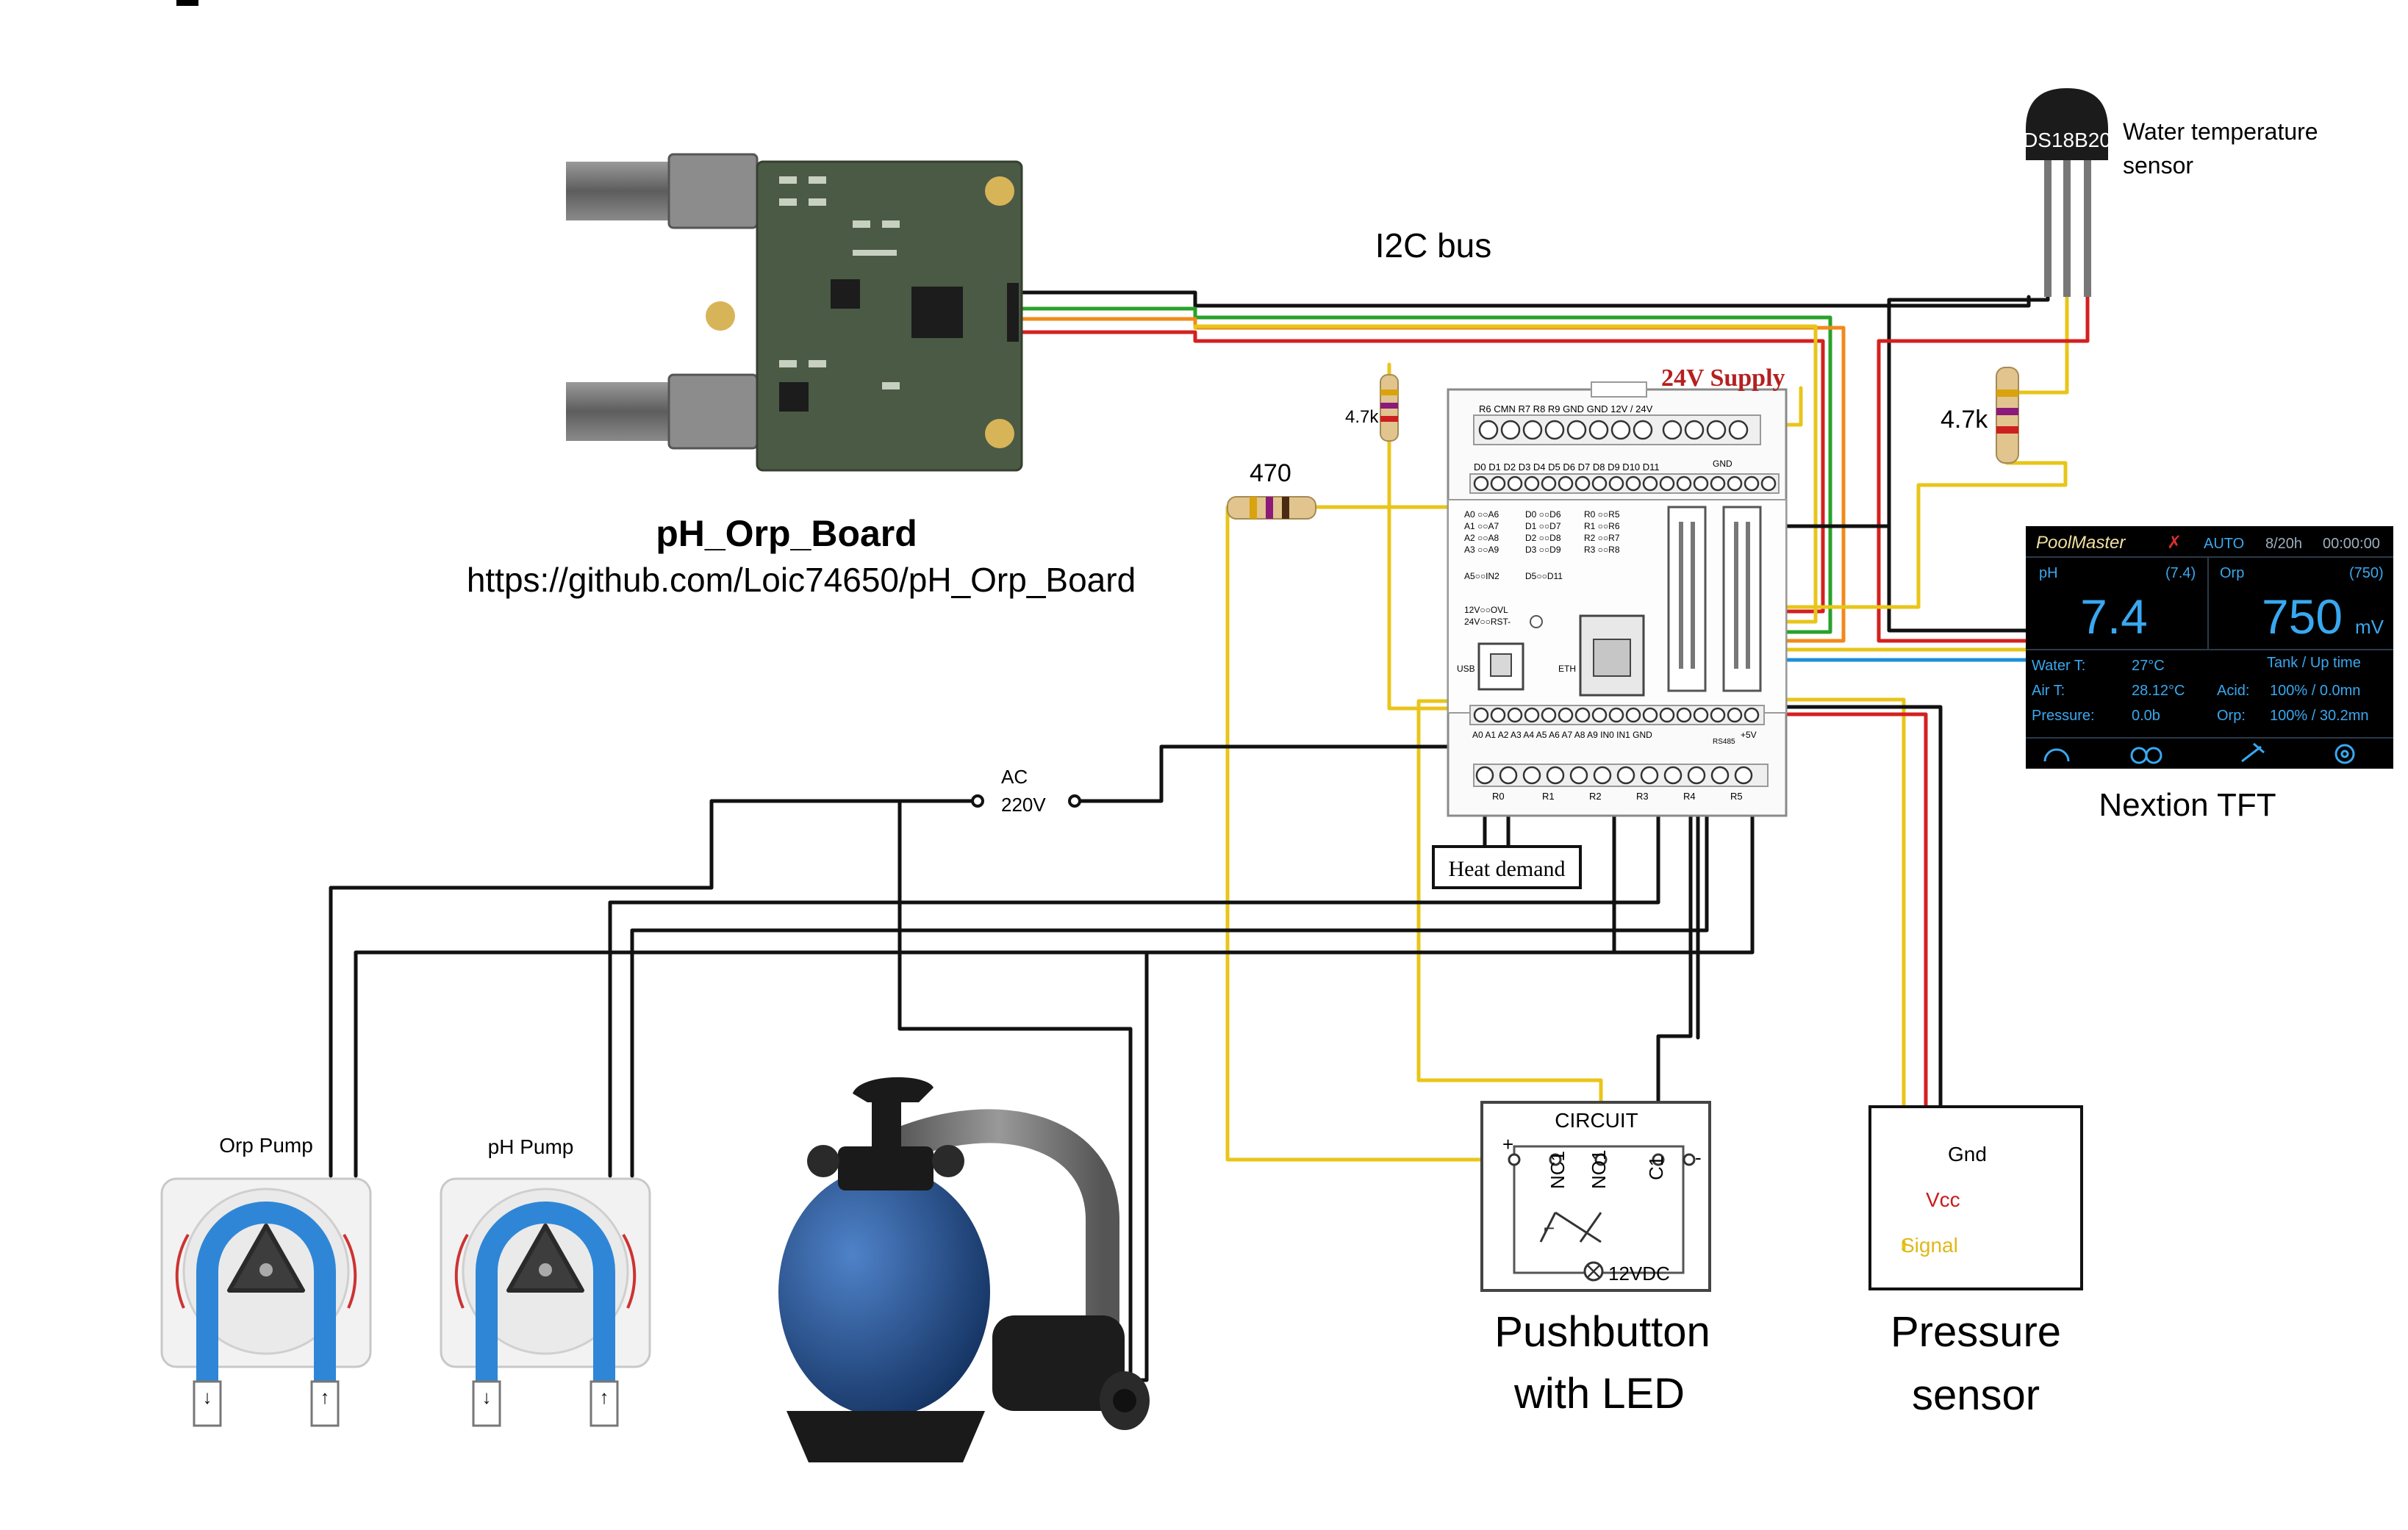 The width and height of the screenshot is (2408, 1530). I want to click on svg-text: R2 ○○R7, so click(1602, 538).